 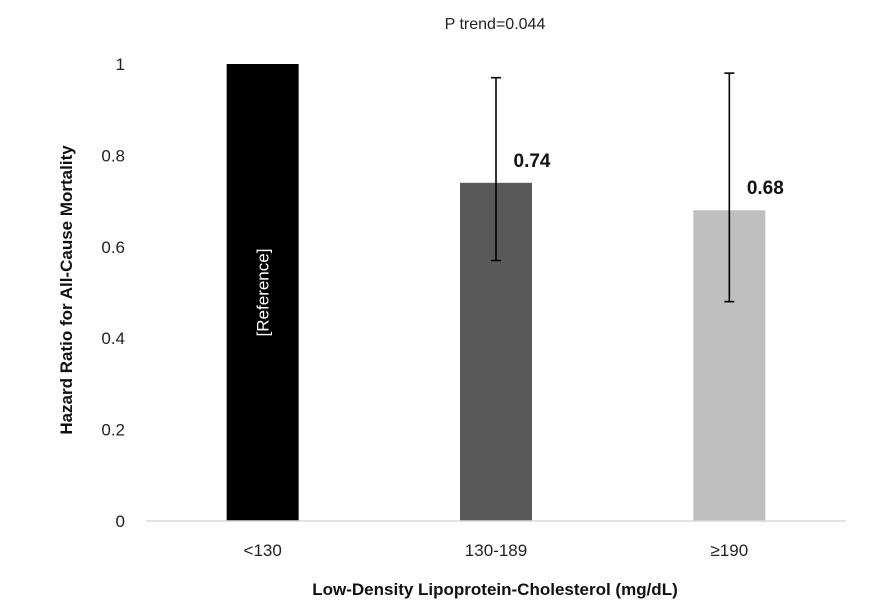 What do you see at coordinates (113, 338) in the screenshot?
I see `y-tick-label: 0.4` at bounding box center [113, 338].